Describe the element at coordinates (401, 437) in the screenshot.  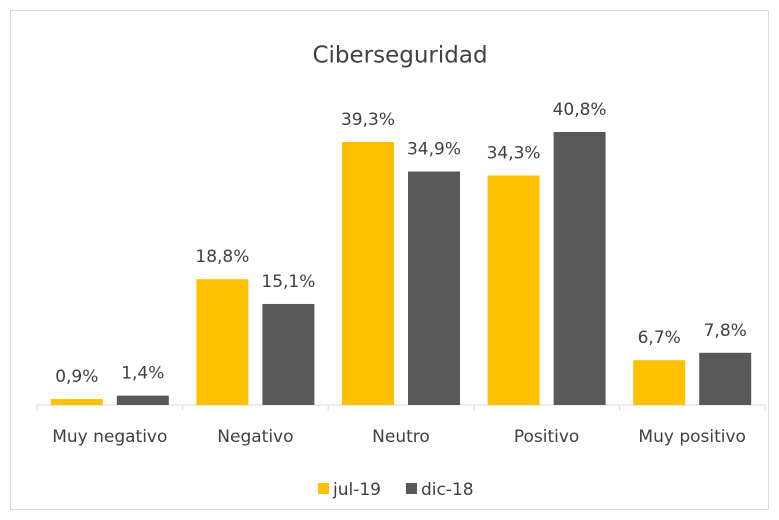
I see `x-tick-label: Neutro` at that location.